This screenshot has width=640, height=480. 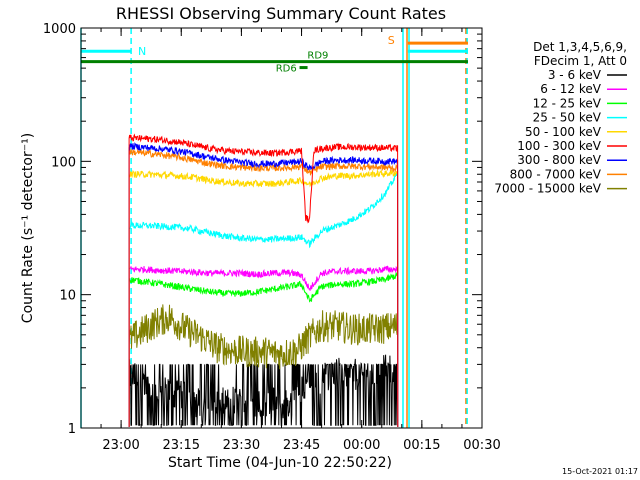 I want to click on annotation-rd9: RD9, so click(x=317, y=56).